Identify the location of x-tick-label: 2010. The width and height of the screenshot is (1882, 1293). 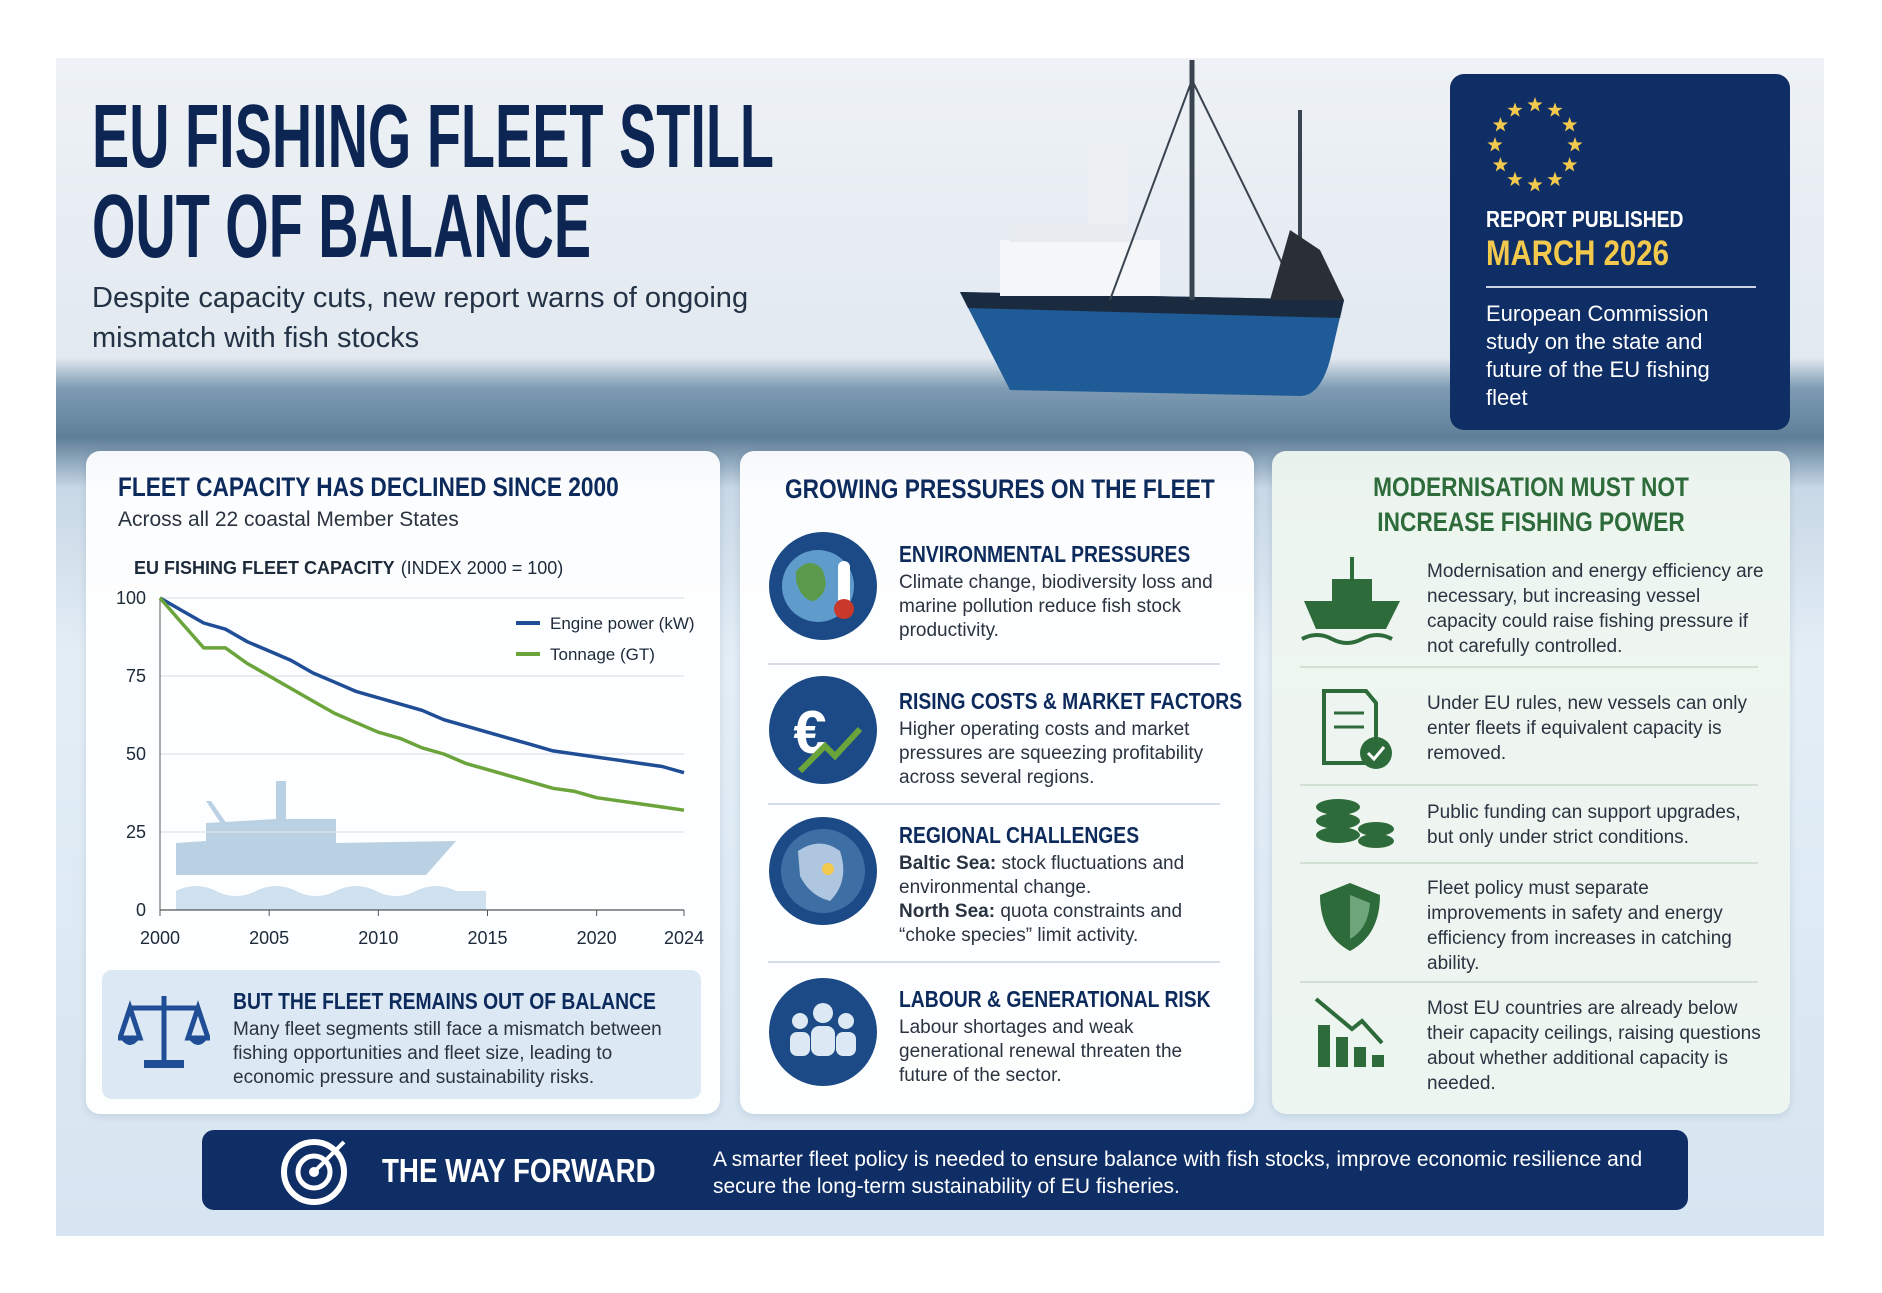
(378, 938).